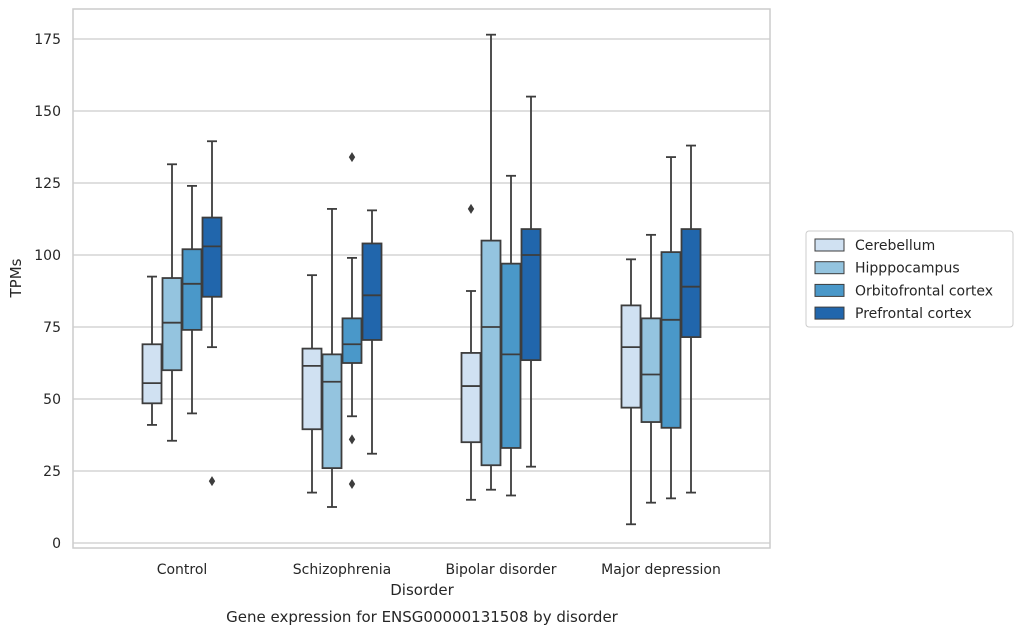 This screenshot has height=634, width=1023. What do you see at coordinates (182, 570) in the screenshot?
I see `x-tick-label: Control` at bounding box center [182, 570].